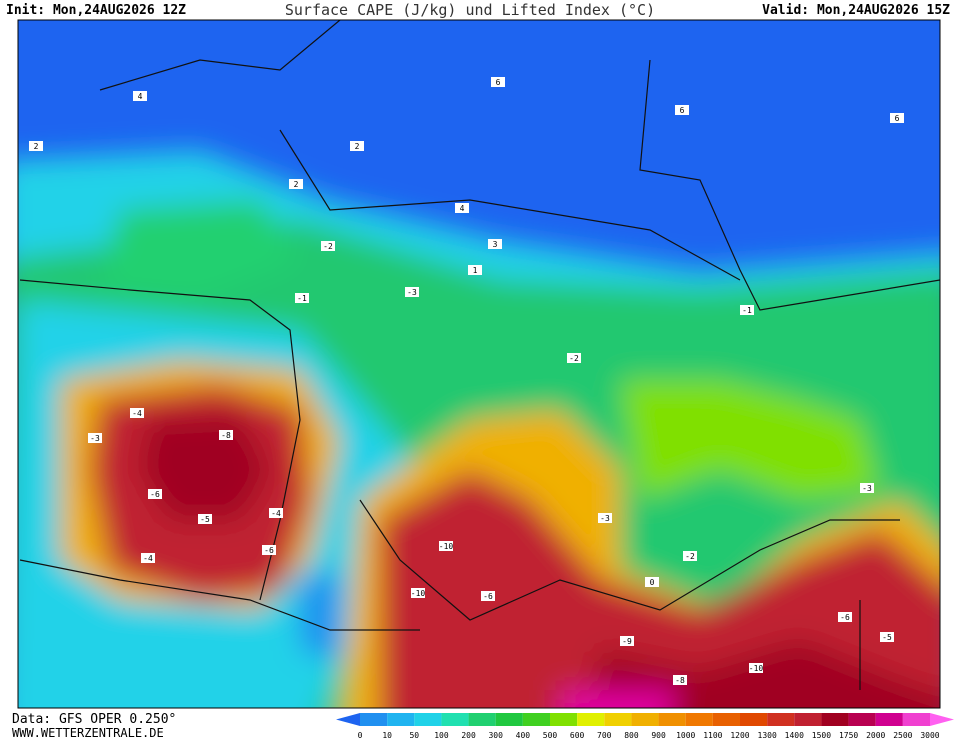 This screenshot has height=741, width=959. I want to click on colorbar-label: 1300, so click(767, 735).